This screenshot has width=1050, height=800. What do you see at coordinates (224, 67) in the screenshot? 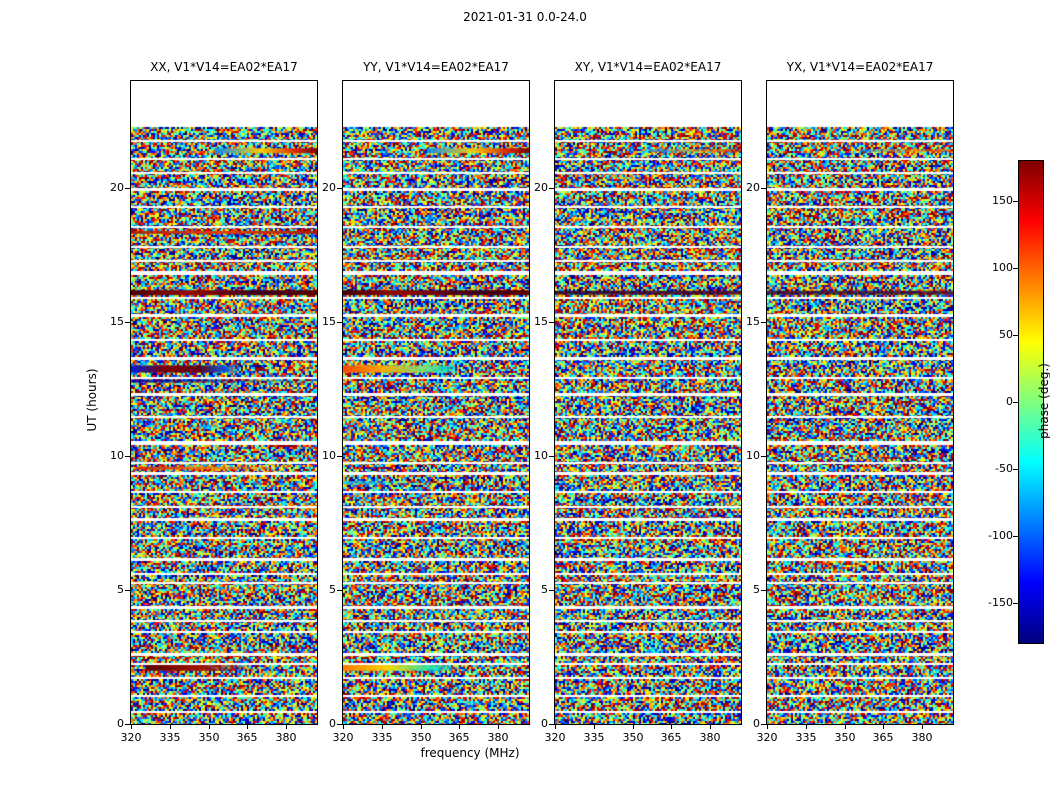
I see `panel-title-xx: XX, V1*V14=EA02*EA17` at bounding box center [224, 67].